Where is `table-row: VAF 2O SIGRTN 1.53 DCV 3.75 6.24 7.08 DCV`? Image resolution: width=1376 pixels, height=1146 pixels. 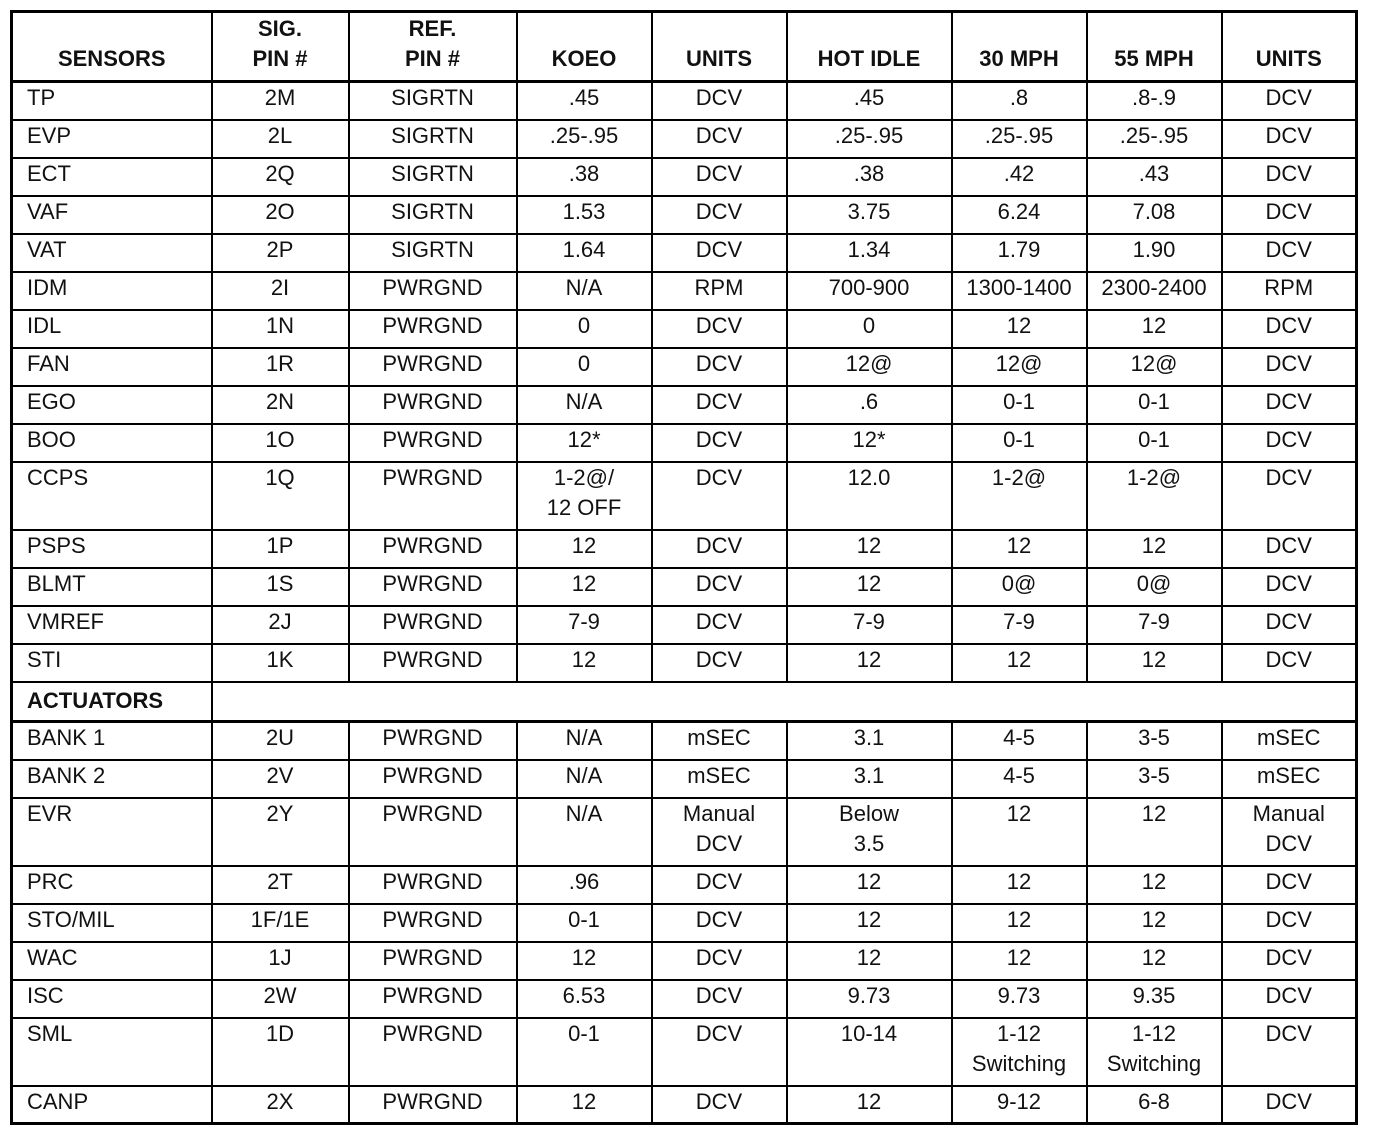 table-row: VAF 2O SIGRTN 1.53 DCV 3.75 6.24 7.08 DCV is located at coordinates (684, 214).